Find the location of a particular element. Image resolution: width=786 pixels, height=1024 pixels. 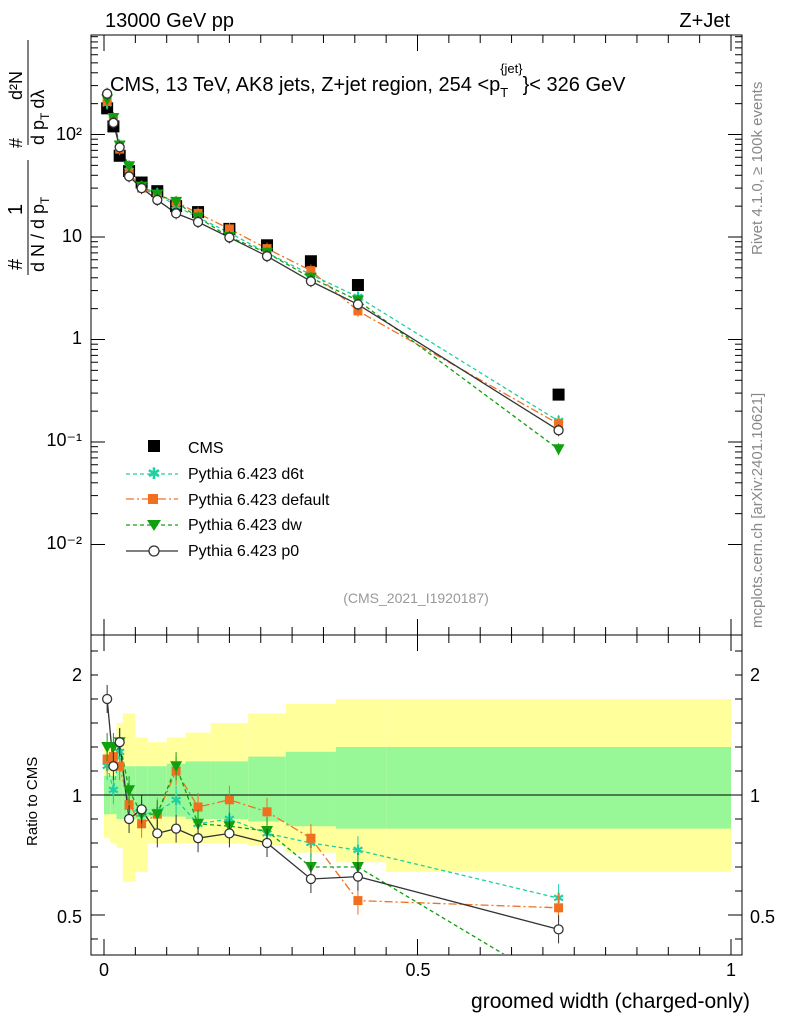

main-title-sup: {jet} is located at coordinates (511, 68).